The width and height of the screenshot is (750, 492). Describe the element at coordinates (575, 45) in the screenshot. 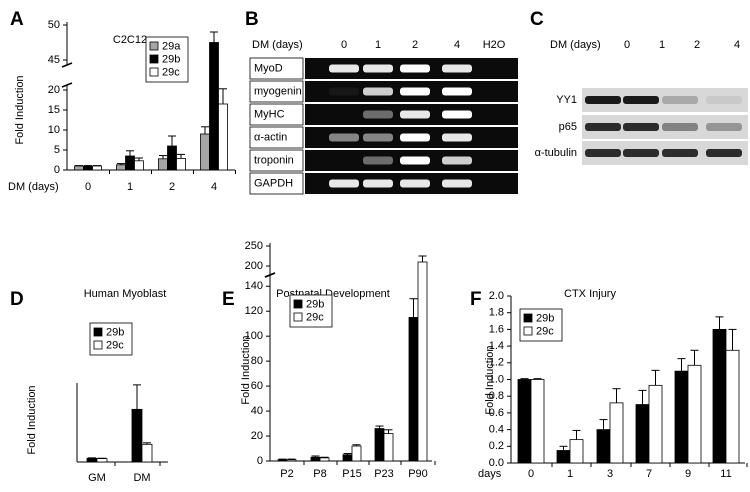

I see `blot-header: DM (days)` at that location.